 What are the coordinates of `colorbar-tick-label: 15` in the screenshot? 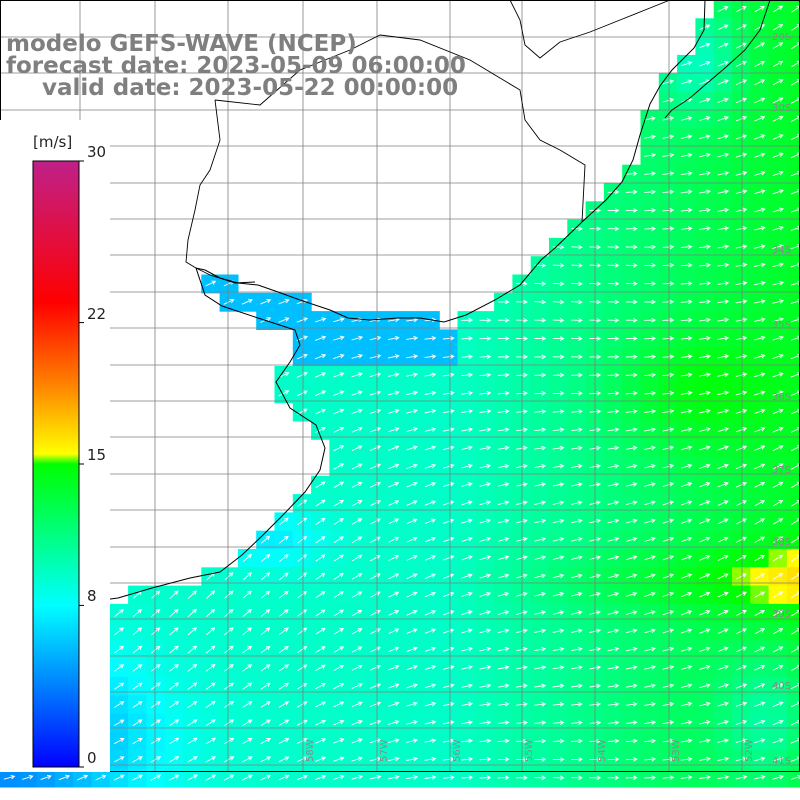 It's located at (97, 455).